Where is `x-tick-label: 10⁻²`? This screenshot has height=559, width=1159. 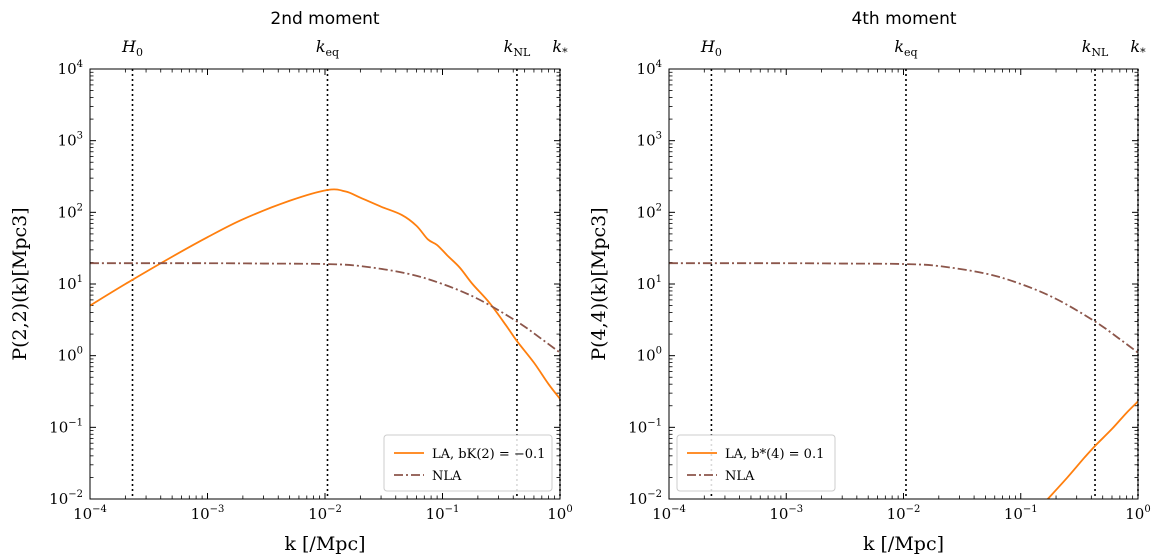
x-tick-label: 10⁻² is located at coordinates (904, 513).